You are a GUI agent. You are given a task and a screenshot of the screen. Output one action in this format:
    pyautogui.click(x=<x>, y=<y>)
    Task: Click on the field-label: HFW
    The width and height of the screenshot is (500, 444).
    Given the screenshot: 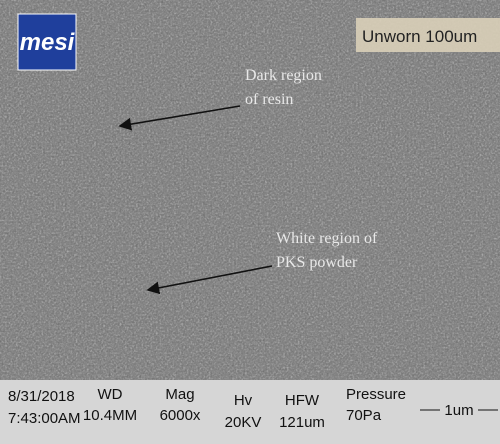 What is the action you would take?
    pyautogui.click(x=302, y=400)
    